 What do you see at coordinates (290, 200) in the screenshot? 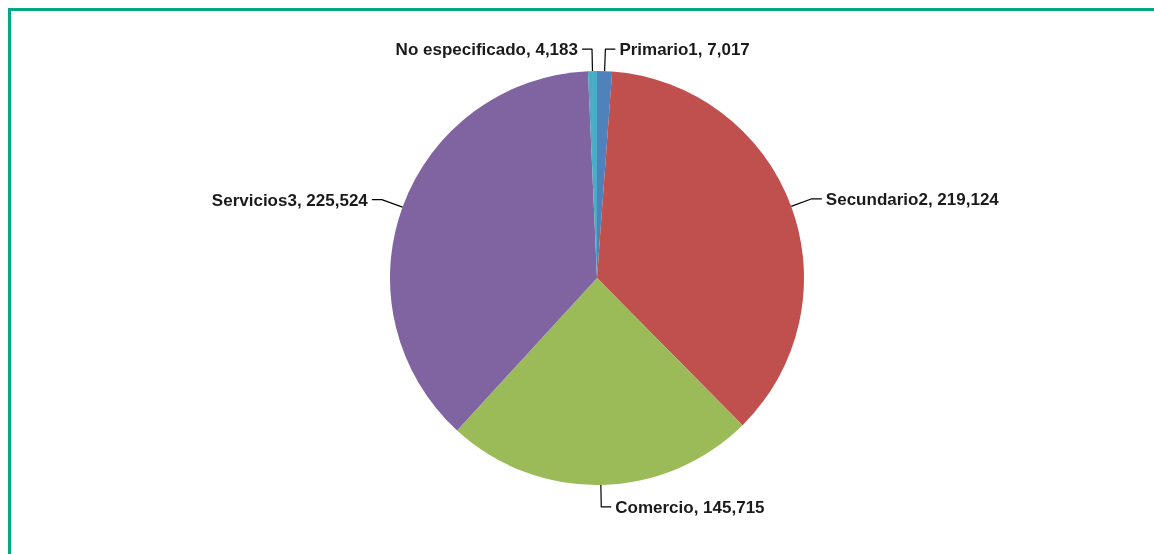
I see `slice-label: Servicios3, 225,524` at bounding box center [290, 200].